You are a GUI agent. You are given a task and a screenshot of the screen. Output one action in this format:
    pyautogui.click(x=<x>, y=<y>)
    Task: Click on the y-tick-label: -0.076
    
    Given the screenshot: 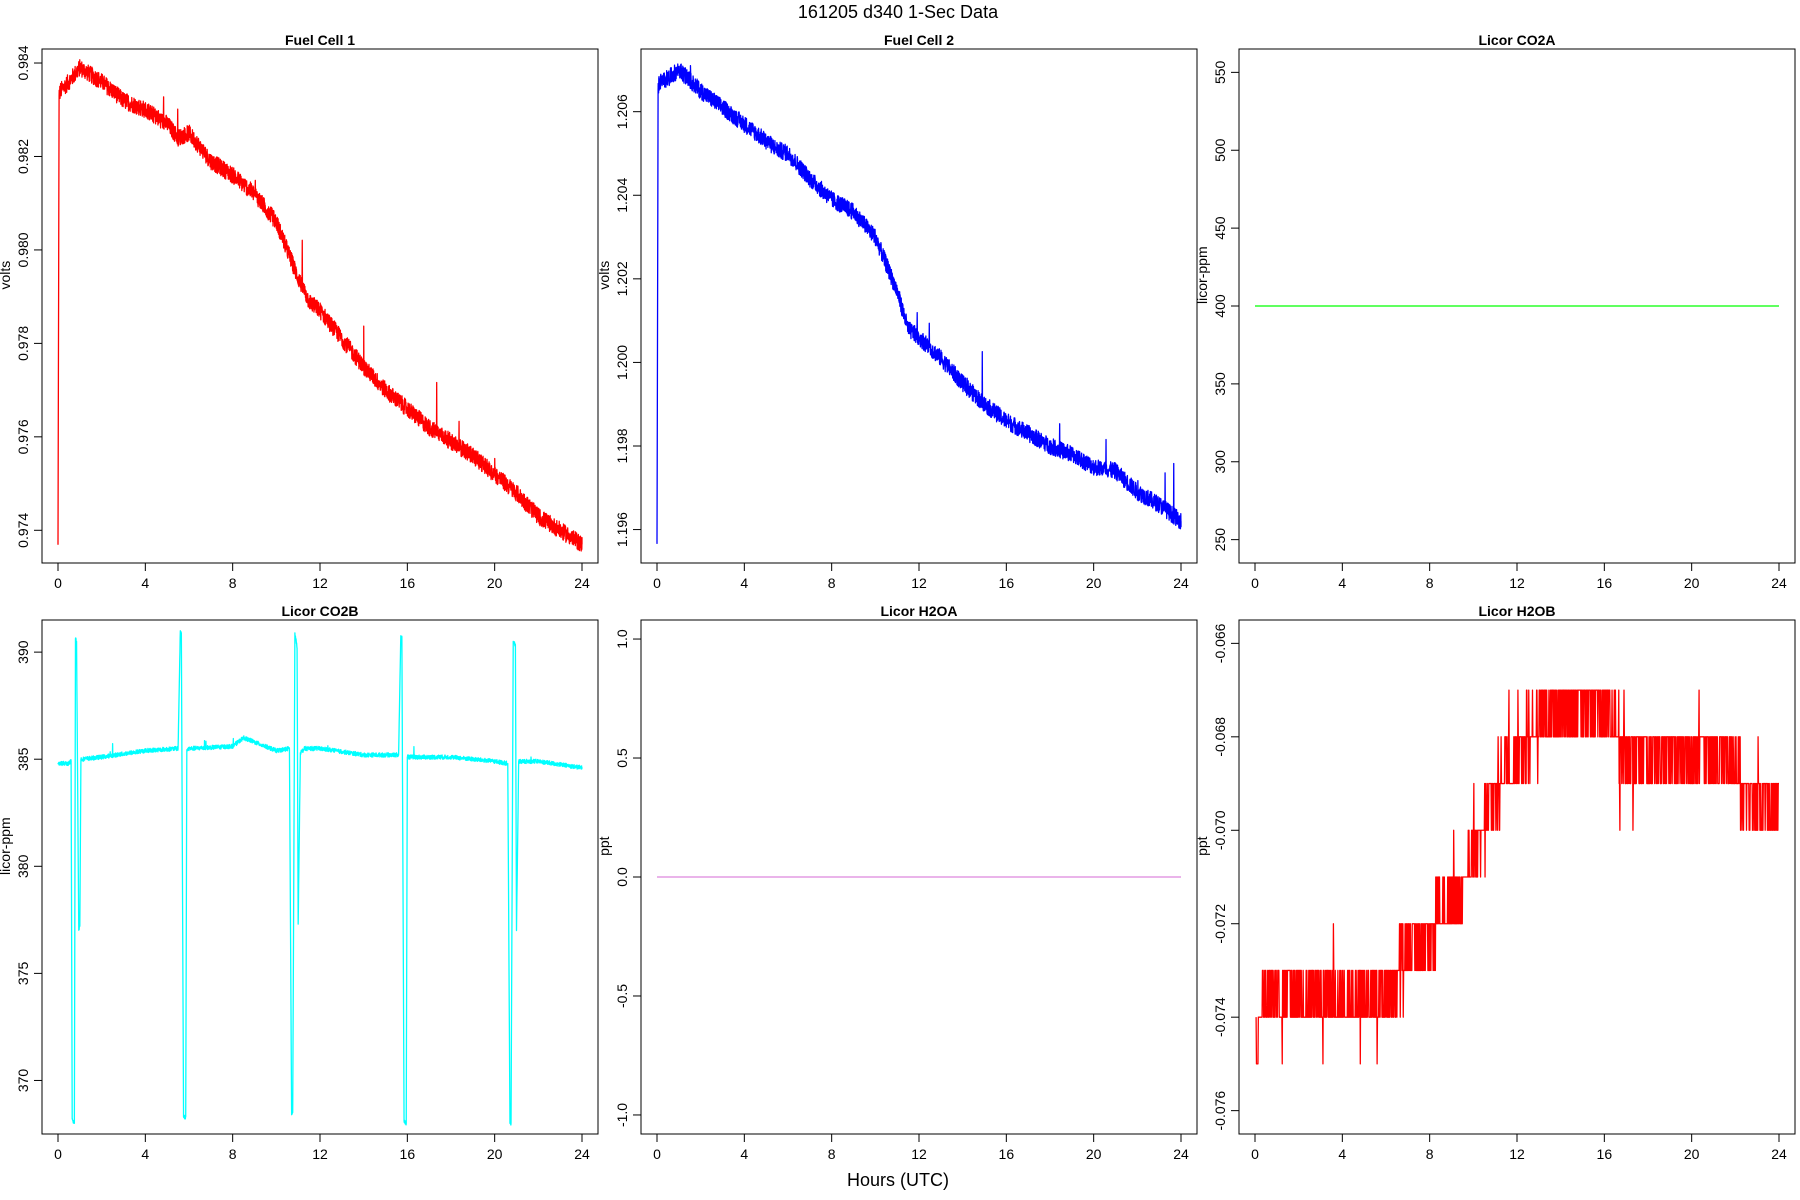 What is the action you would take?
    pyautogui.click(x=1220, y=1111)
    